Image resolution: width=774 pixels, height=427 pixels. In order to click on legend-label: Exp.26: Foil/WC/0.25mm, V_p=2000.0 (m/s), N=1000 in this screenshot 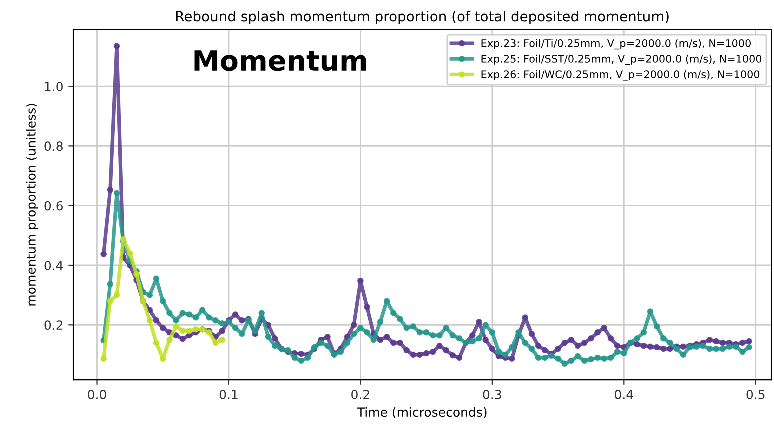, I will do `click(621, 75)`.